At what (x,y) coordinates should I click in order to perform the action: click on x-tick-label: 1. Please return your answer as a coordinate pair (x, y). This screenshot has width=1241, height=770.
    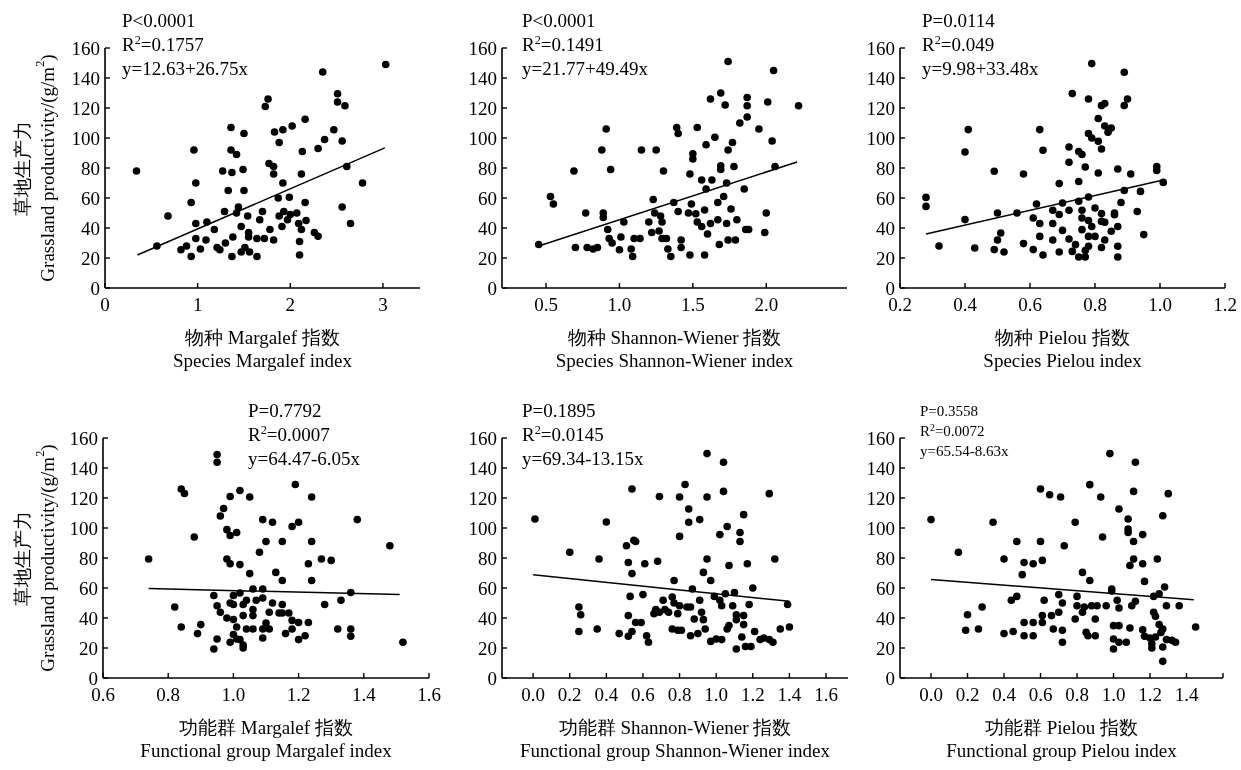
    Looking at the image, I should click on (197, 304).